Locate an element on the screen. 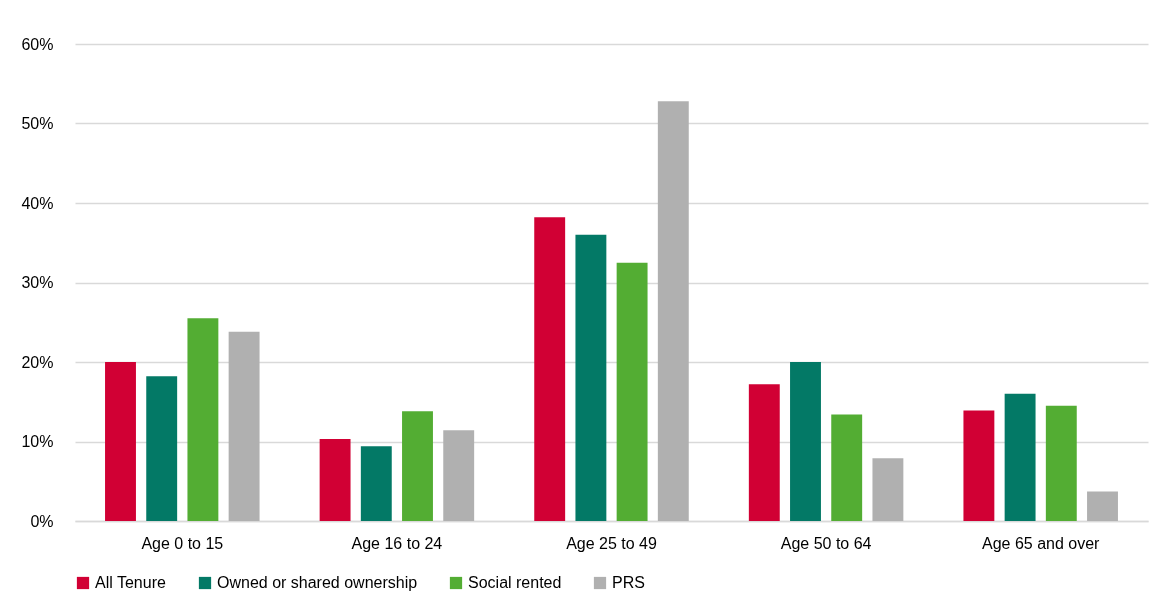 The height and width of the screenshot is (607, 1168). x-tick-label: Age 25 to 49 is located at coordinates (611, 543).